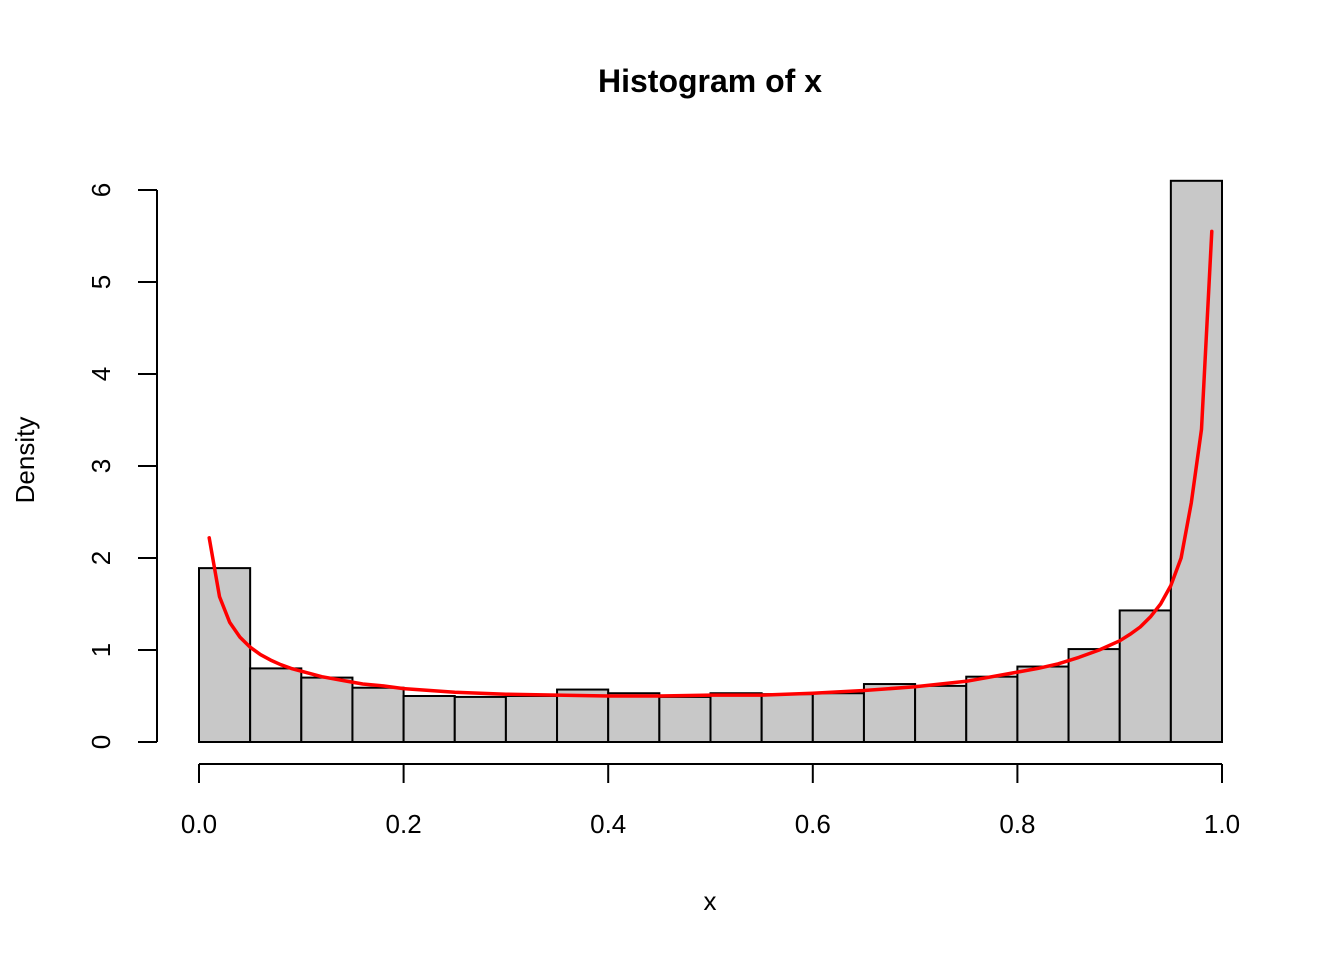  Describe the element at coordinates (101, 190) in the screenshot. I see `y-tick-label: 6` at that location.